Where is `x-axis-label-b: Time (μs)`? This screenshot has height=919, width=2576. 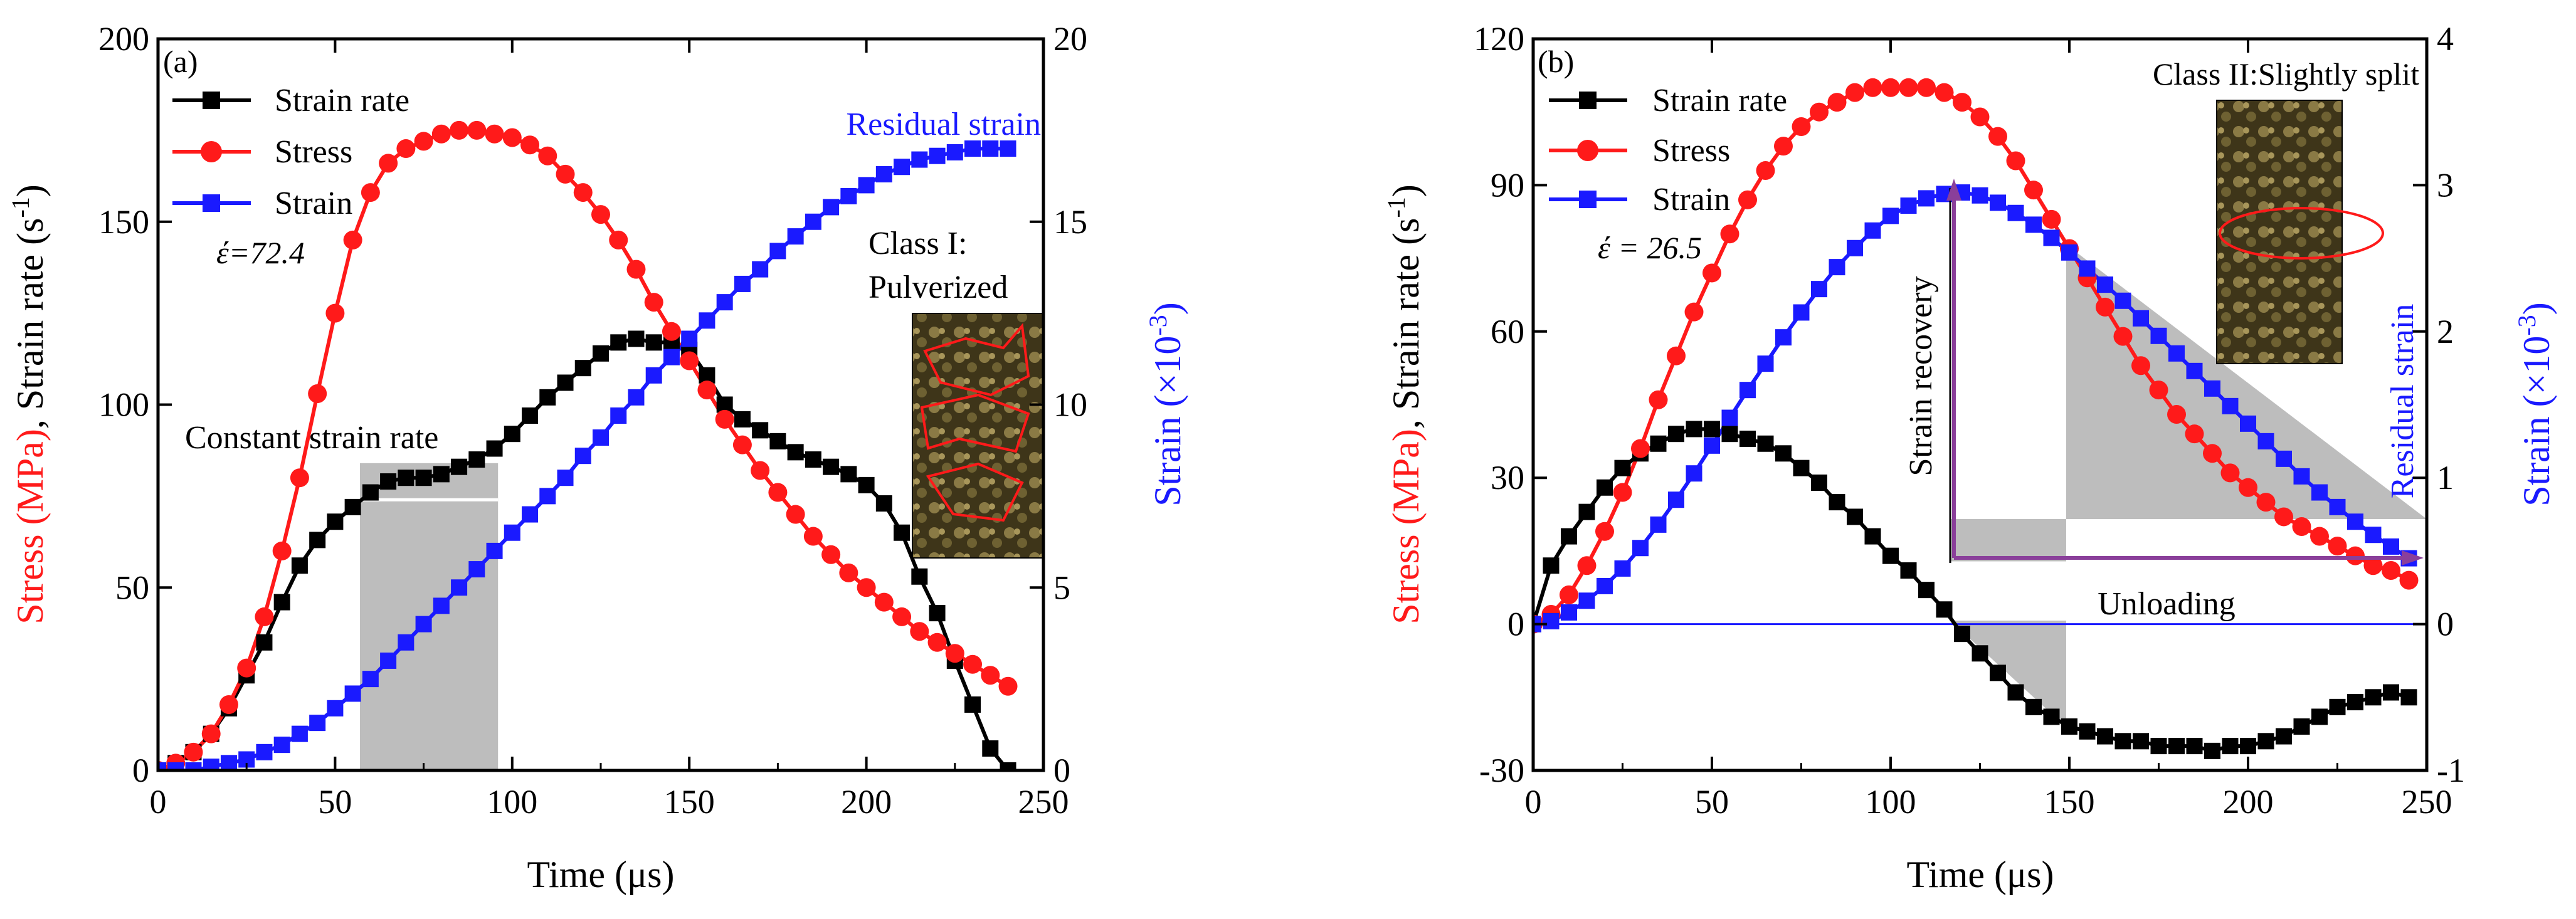 x-axis-label-b: Time (μs) is located at coordinates (1980, 874).